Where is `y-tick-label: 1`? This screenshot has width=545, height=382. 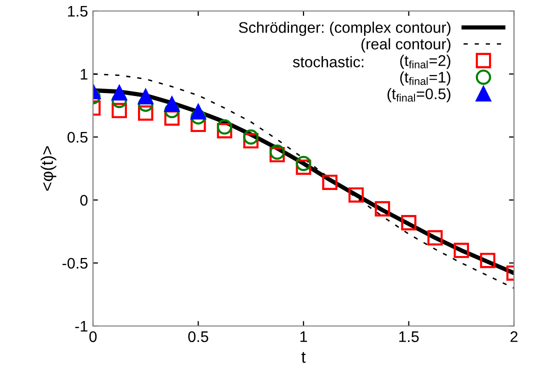
y-tick-label: 1 is located at coordinates (84, 74).